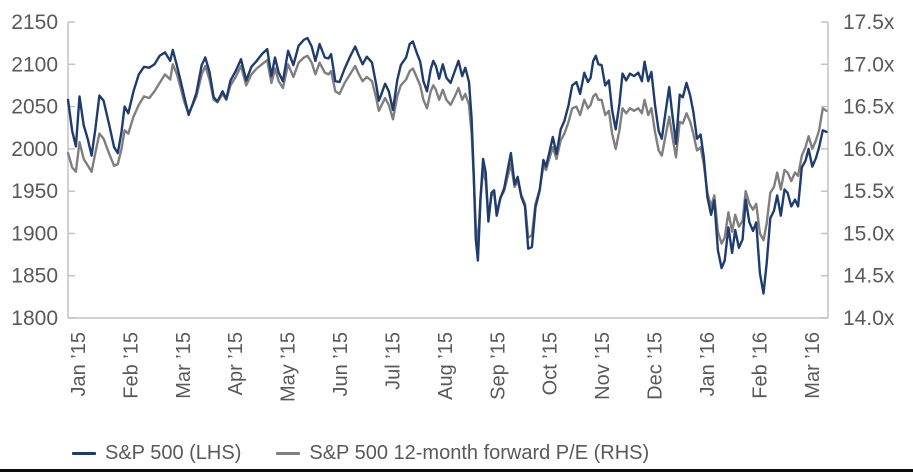 Image resolution: width=913 pixels, height=474 pixels. Describe the element at coordinates (456, 470) in the screenshot. I see `bottom-divider` at that location.